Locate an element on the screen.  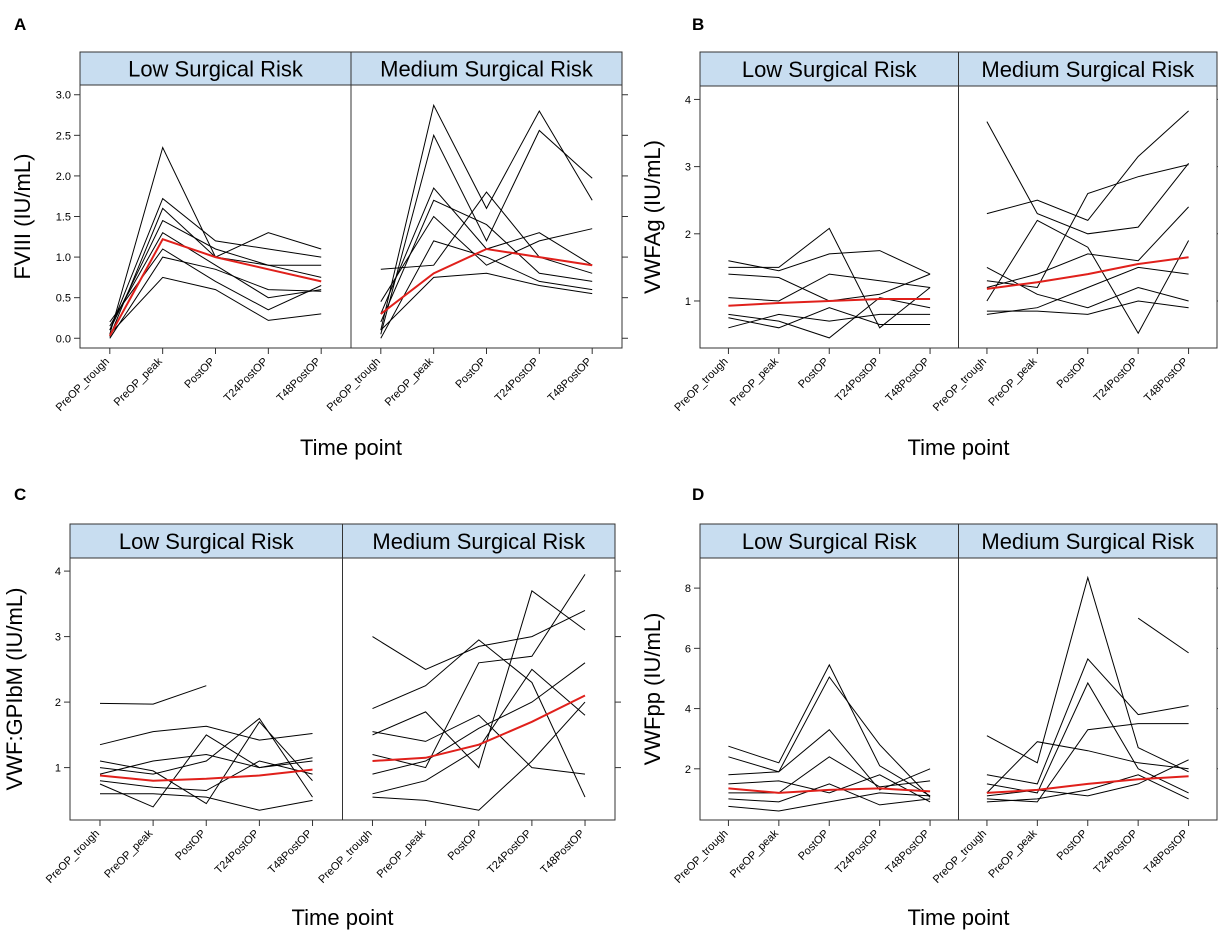
panel-label: D is located at coordinates (698, 494).